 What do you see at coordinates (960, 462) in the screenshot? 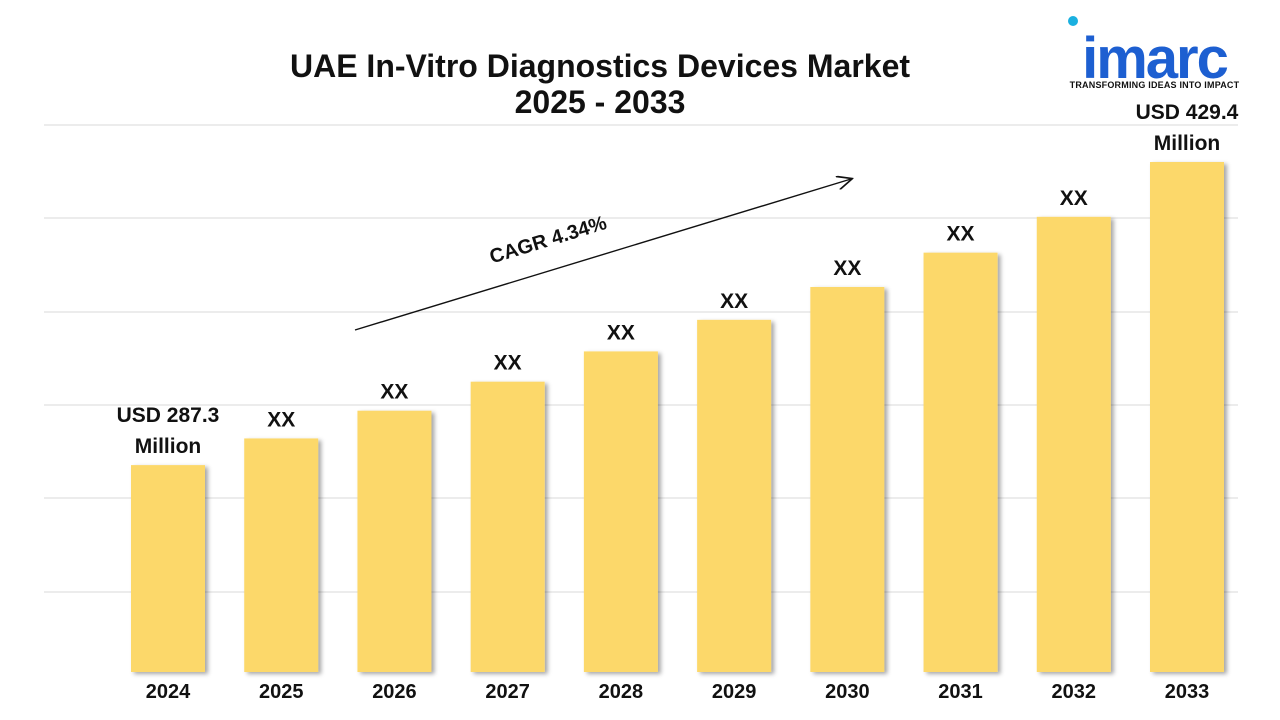
I see `bar-2031` at bounding box center [960, 462].